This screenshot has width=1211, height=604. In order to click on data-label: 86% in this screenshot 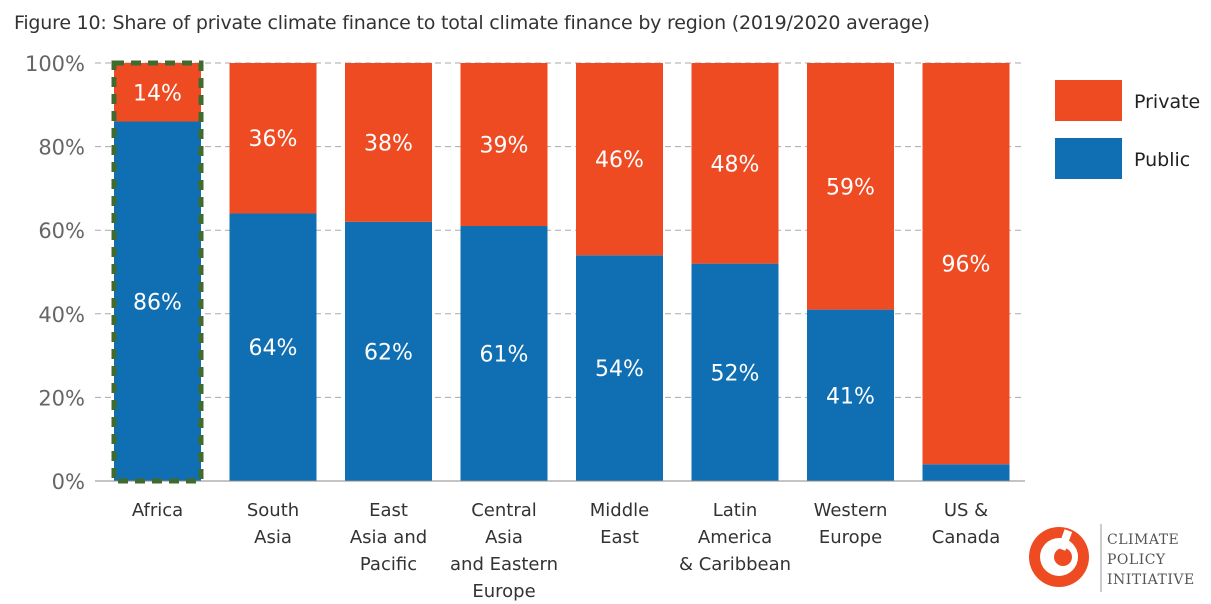, I will do `click(157, 302)`.